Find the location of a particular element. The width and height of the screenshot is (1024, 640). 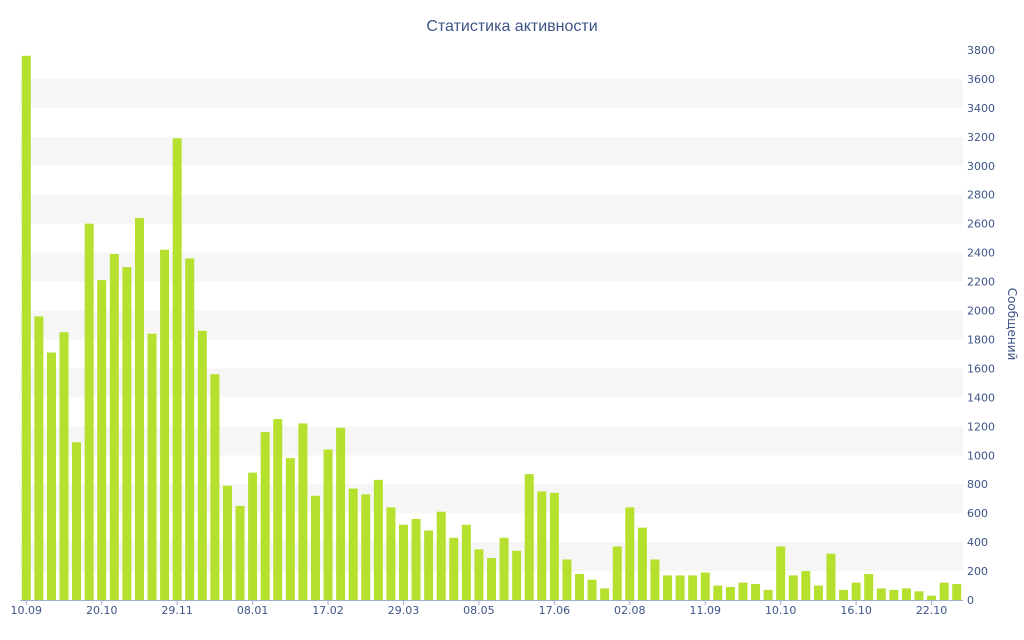

y-tick-label: 2600 is located at coordinates (981, 224).